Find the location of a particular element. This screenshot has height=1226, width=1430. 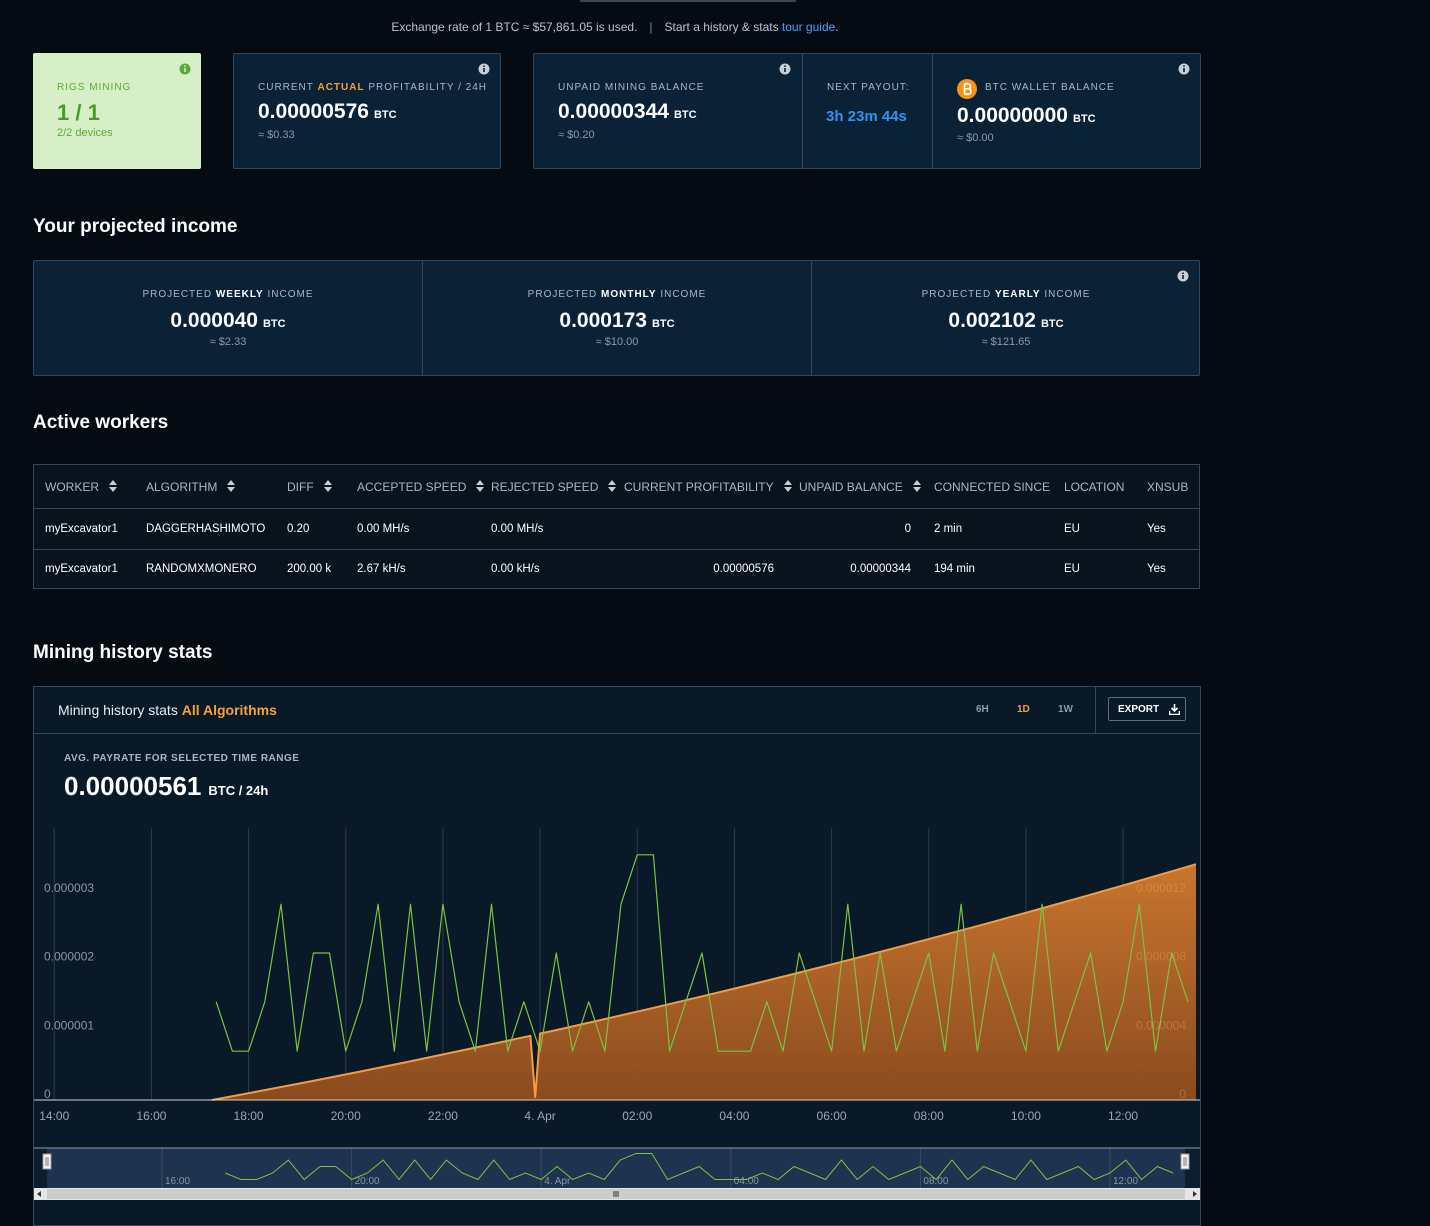

y-tick-label: 0.000002 is located at coordinates (69, 957).